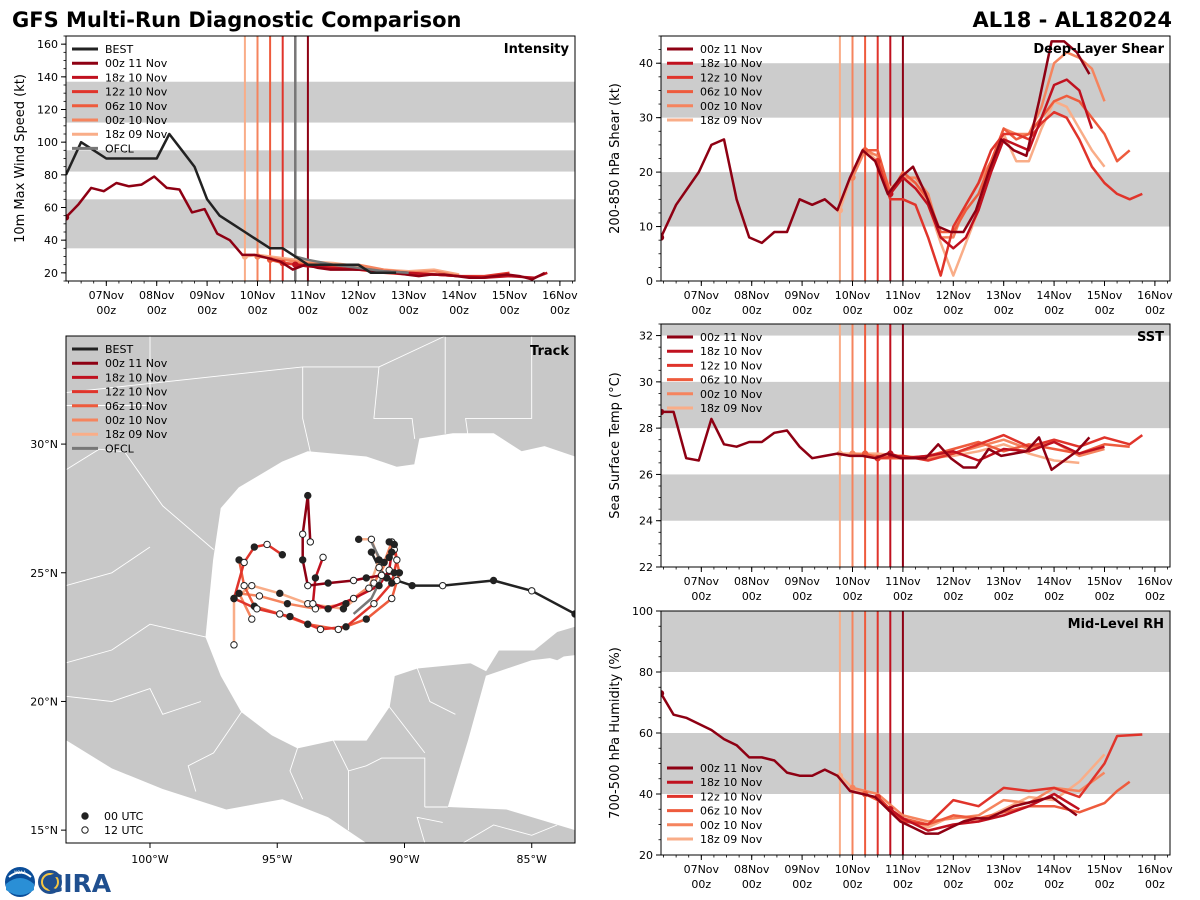 This screenshot has height=900, width=1200. Describe the element at coordinates (869, 763) in the screenshot. I see `rh-series-00z-11-nov` at that location.